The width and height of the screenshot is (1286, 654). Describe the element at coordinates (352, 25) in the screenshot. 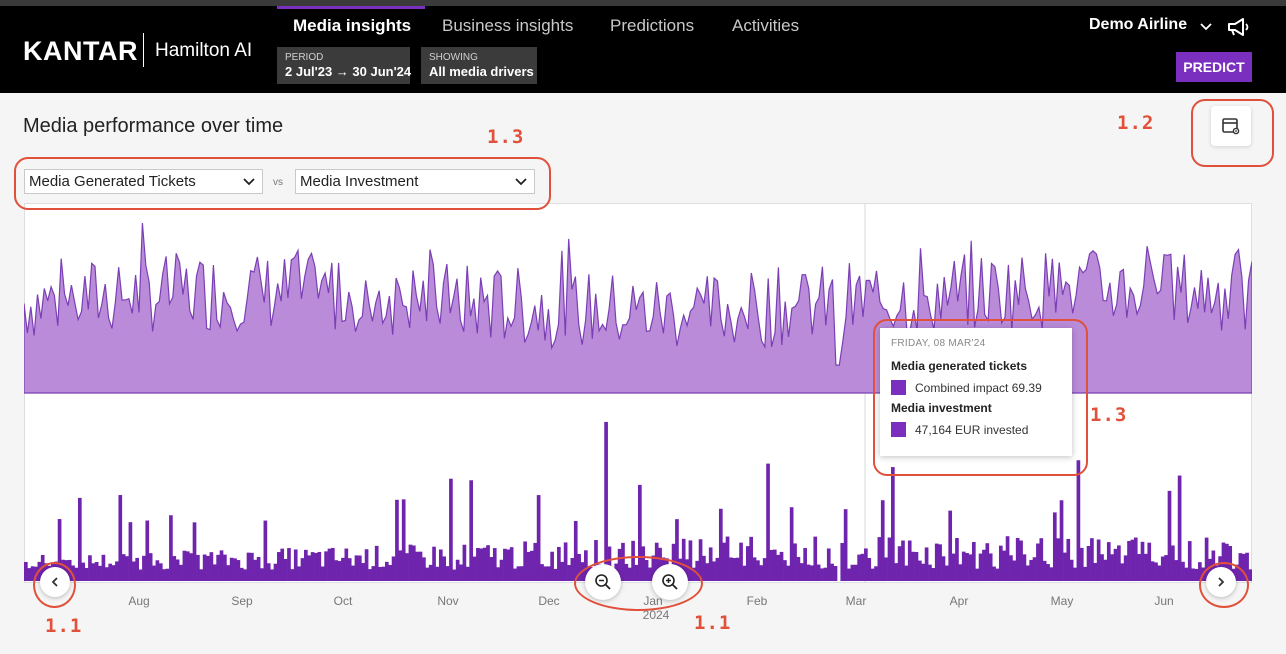

I see `tab-media-insights: Media insights` at that location.